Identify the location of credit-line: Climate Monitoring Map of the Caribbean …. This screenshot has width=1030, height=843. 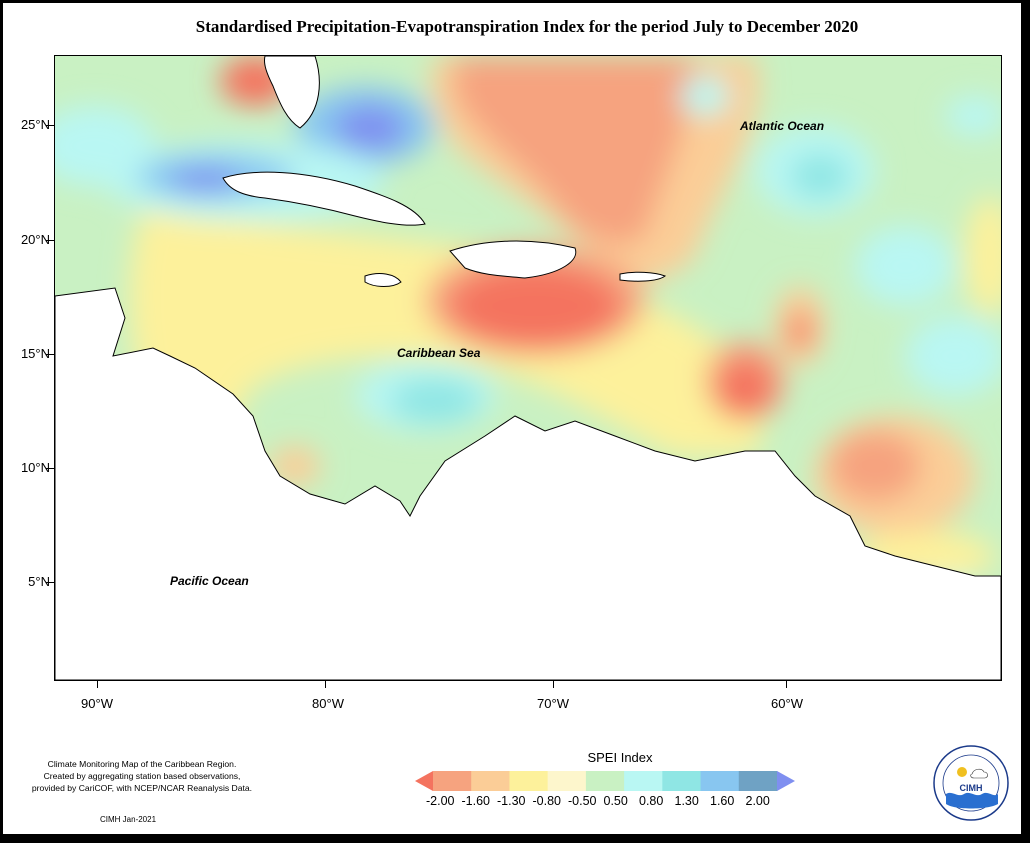
(142, 764).